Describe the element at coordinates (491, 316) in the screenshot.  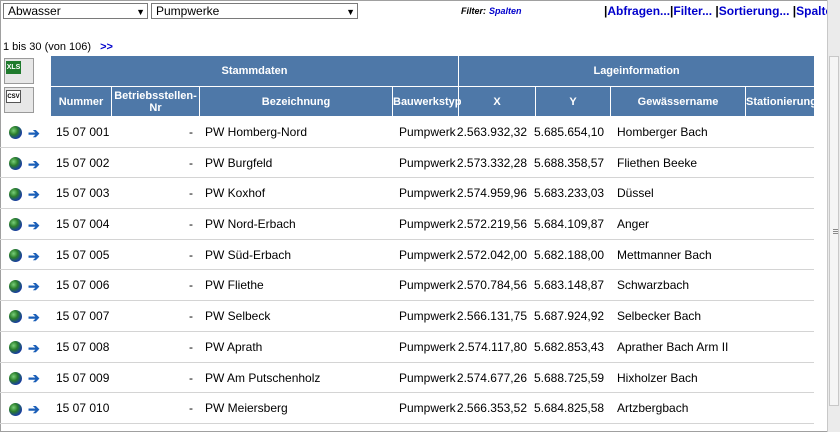
I see `cell-x: 2.566.131,75` at that location.